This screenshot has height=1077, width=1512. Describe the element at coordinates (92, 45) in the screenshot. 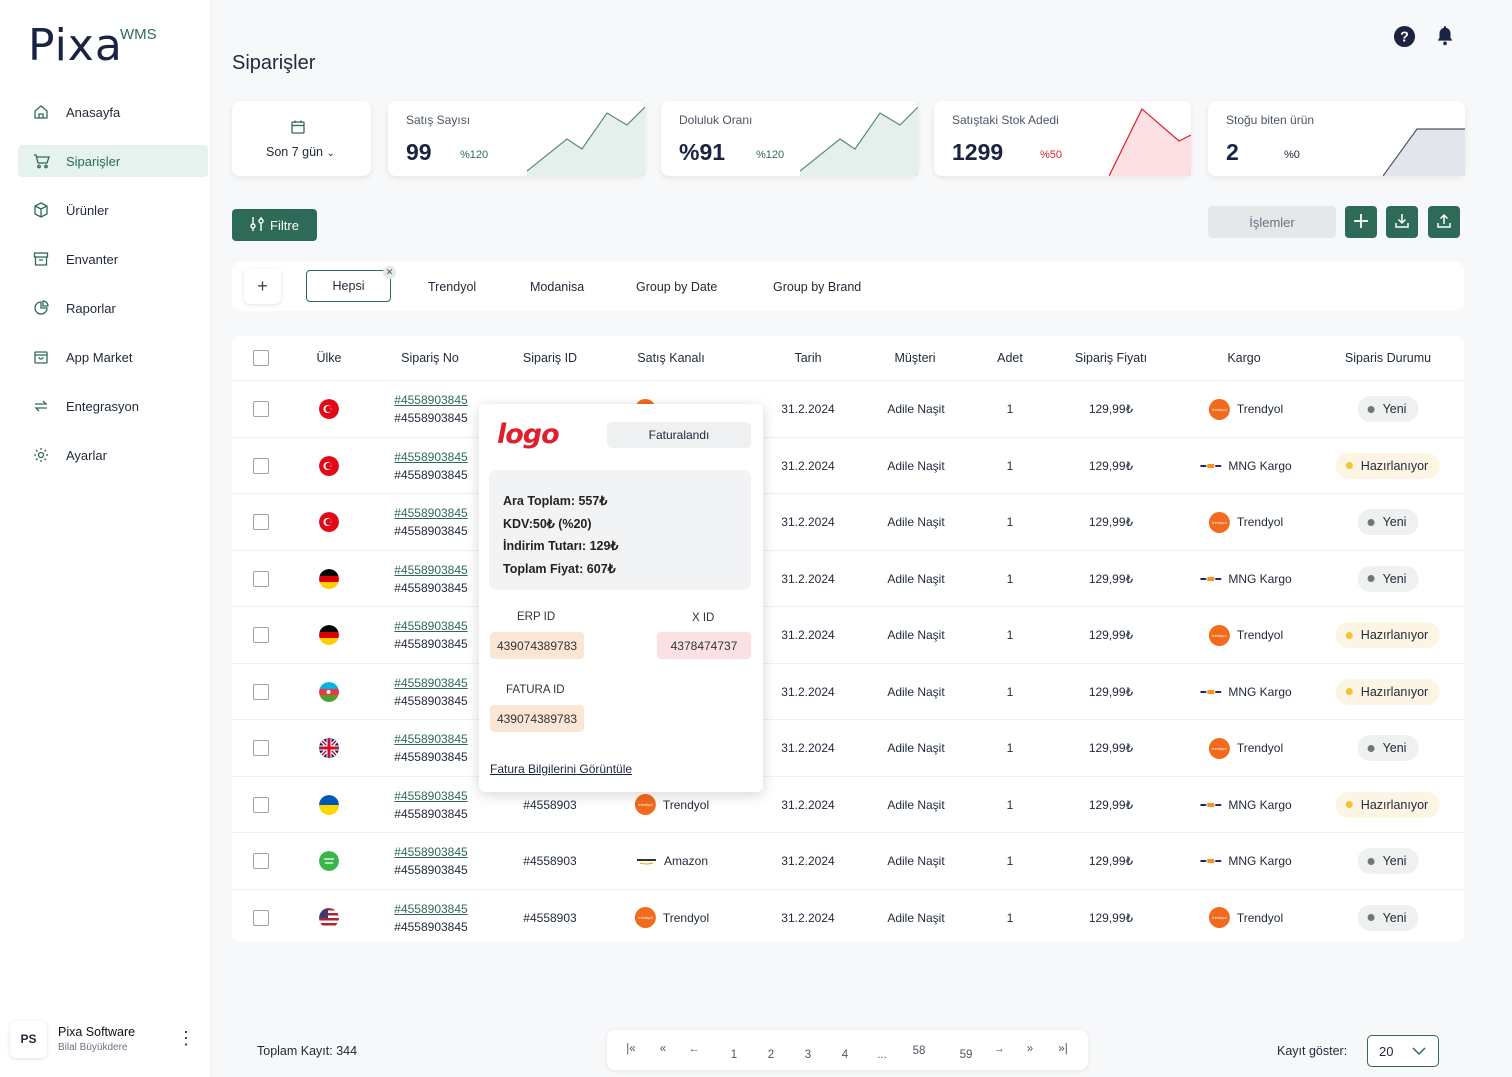

I see `app-logo: Pixa WMS` at that location.